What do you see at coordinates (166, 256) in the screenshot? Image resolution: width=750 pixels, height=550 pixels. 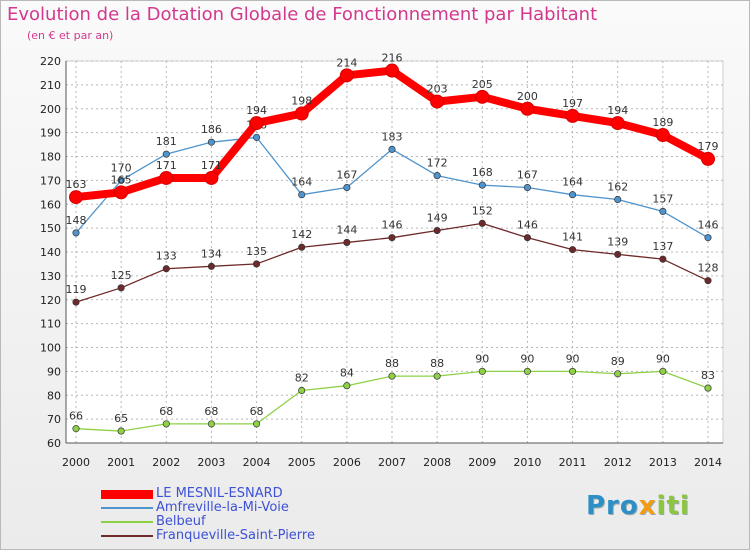 I see `data-label: 133` at bounding box center [166, 256].